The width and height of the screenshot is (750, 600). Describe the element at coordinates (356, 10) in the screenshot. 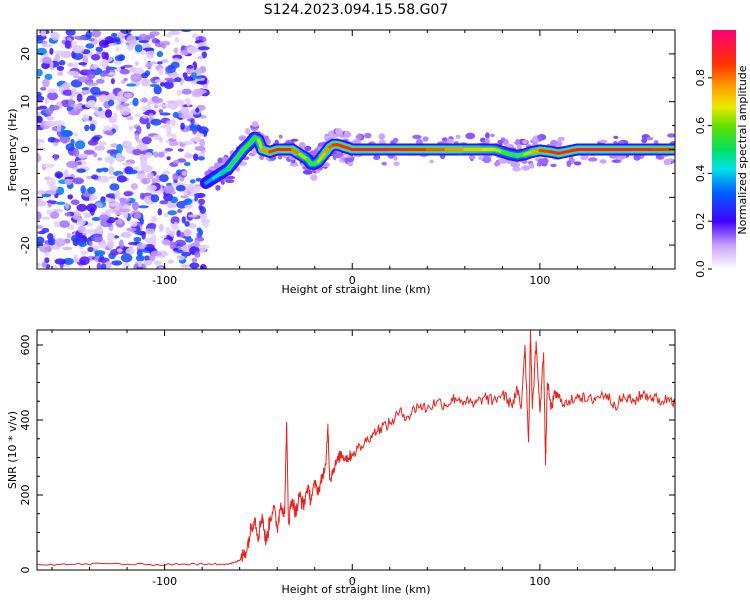

I see `chart-title: S124.2023.094.15.58.G07` at that location.